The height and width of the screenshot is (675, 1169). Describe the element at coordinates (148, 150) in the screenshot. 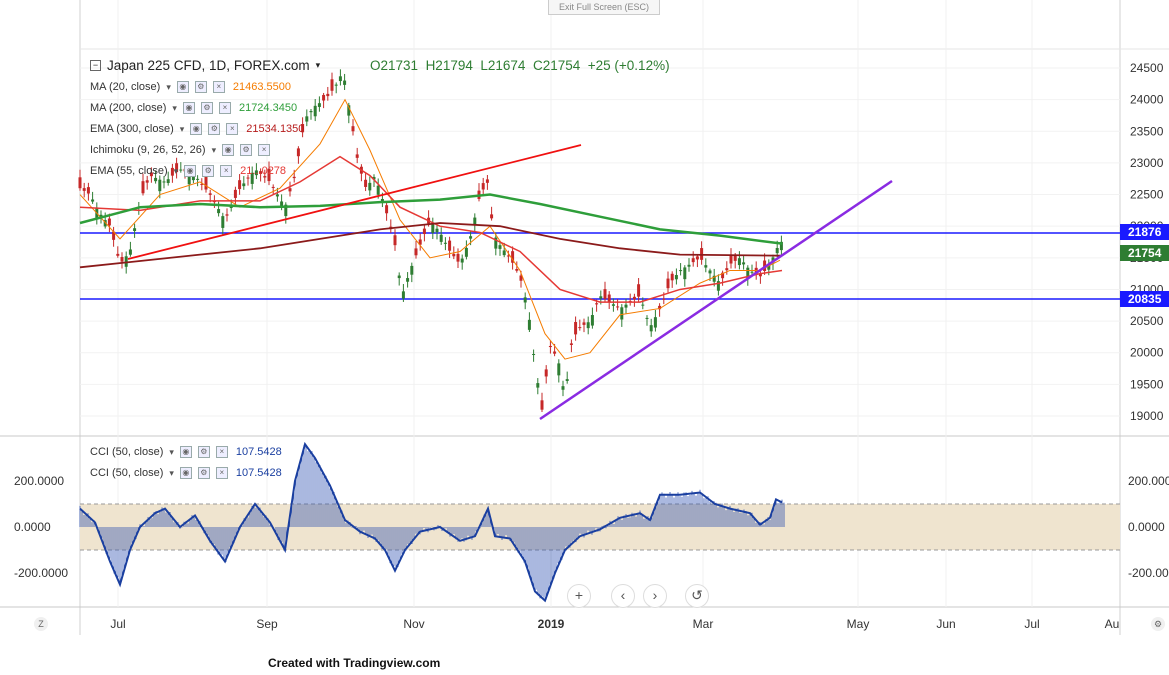

I see `indicator-name: Ichimoku (9, 26, 52, 26)` at that location.